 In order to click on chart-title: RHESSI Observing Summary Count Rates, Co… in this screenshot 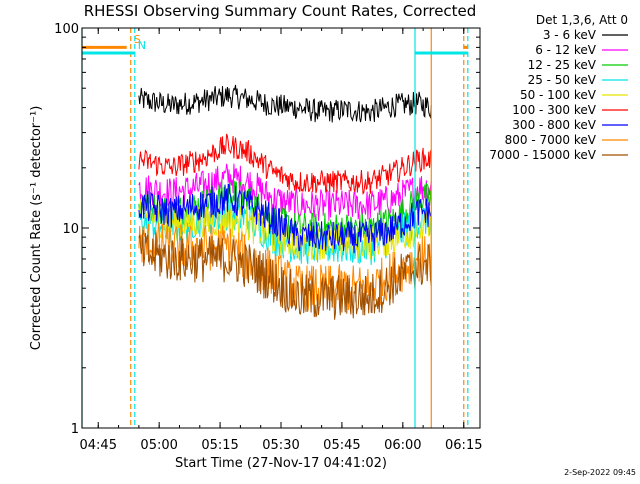, I will do `click(280, 11)`.